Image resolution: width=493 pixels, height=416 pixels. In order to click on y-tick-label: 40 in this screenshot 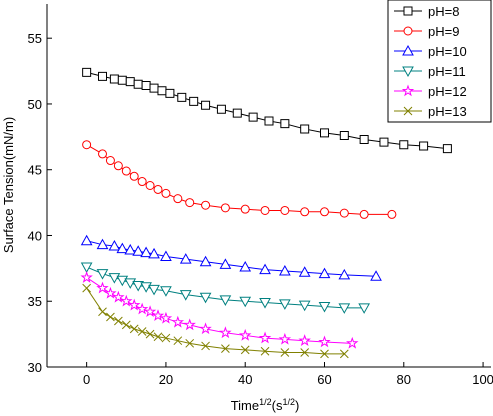, I will do `click(35, 235)`.